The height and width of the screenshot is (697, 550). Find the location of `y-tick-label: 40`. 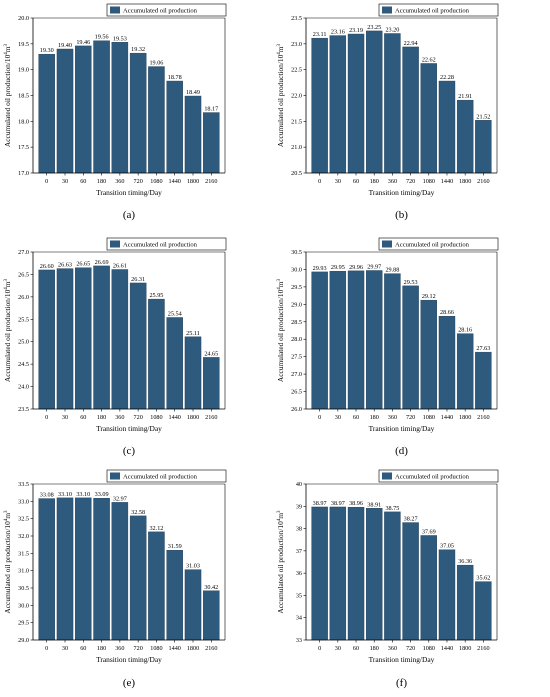

y-tick-label: 40 is located at coordinates (299, 484).